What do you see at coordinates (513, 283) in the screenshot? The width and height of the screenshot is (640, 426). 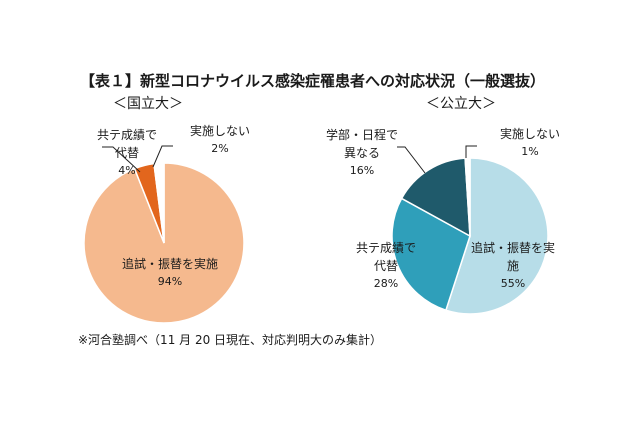 I see `label-pct: 55%` at bounding box center [513, 283].